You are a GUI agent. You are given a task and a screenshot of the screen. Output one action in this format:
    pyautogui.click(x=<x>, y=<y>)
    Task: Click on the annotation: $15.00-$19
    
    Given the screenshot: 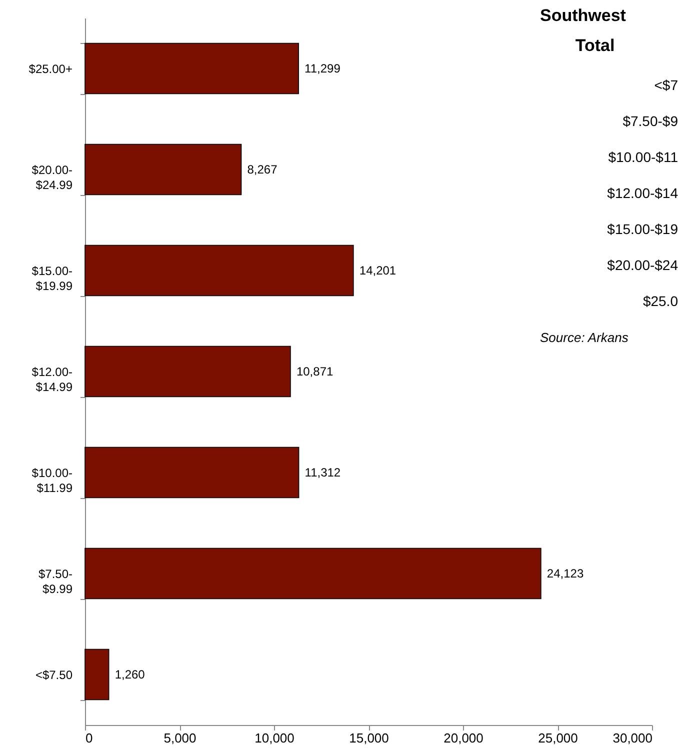 What is the action you would take?
    pyautogui.click(x=642, y=229)
    